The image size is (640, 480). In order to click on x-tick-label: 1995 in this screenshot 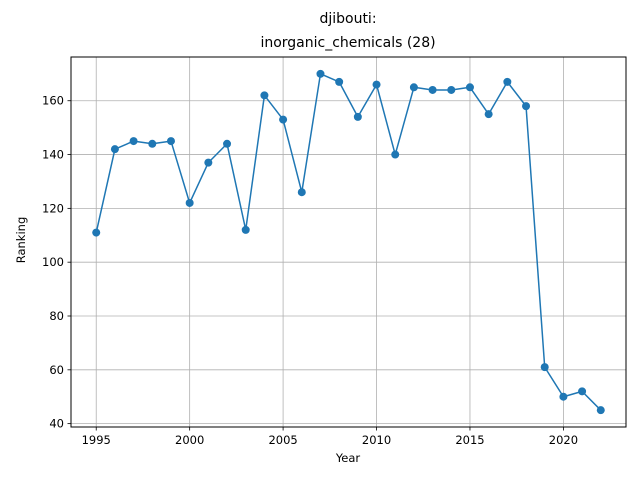, I will do `click(96, 440)`.